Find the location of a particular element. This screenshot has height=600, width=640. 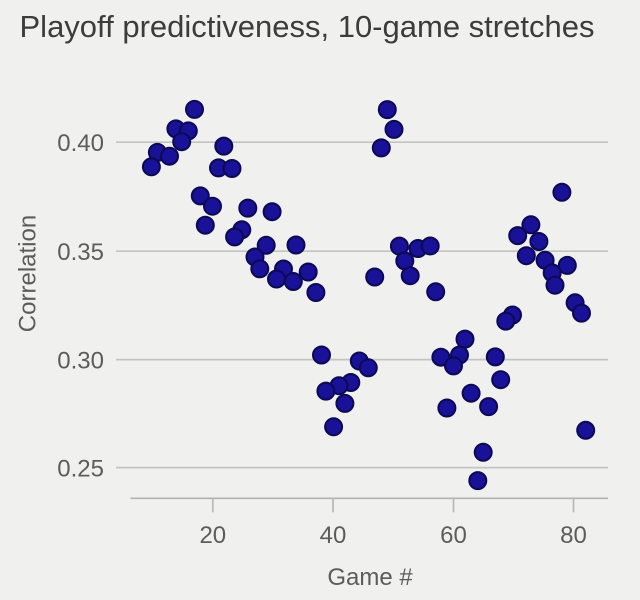

svg-text: 60 is located at coordinates (453, 535).